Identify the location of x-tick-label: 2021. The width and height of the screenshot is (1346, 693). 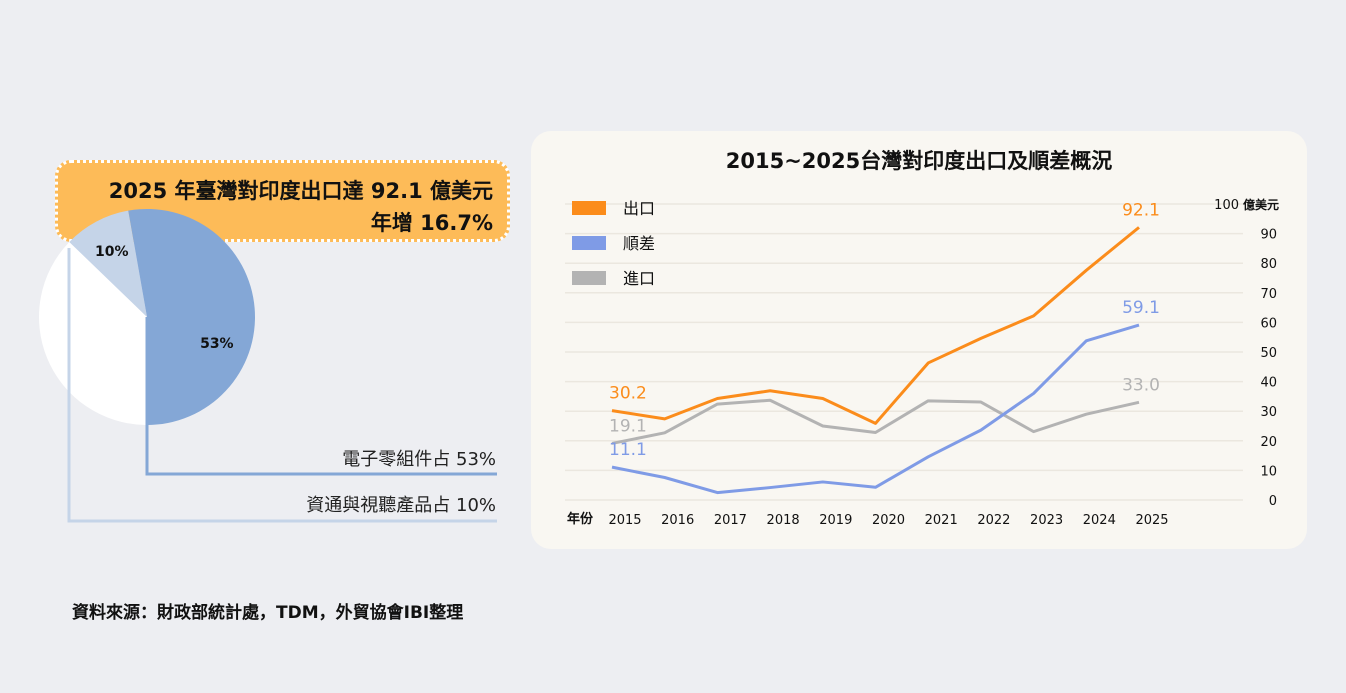
(941, 520).